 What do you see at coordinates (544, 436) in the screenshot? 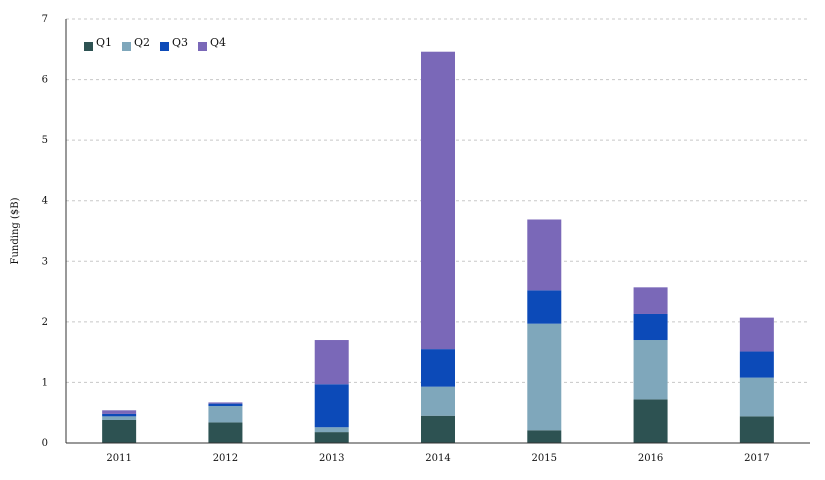
I see `bar-q1-2015` at bounding box center [544, 436].